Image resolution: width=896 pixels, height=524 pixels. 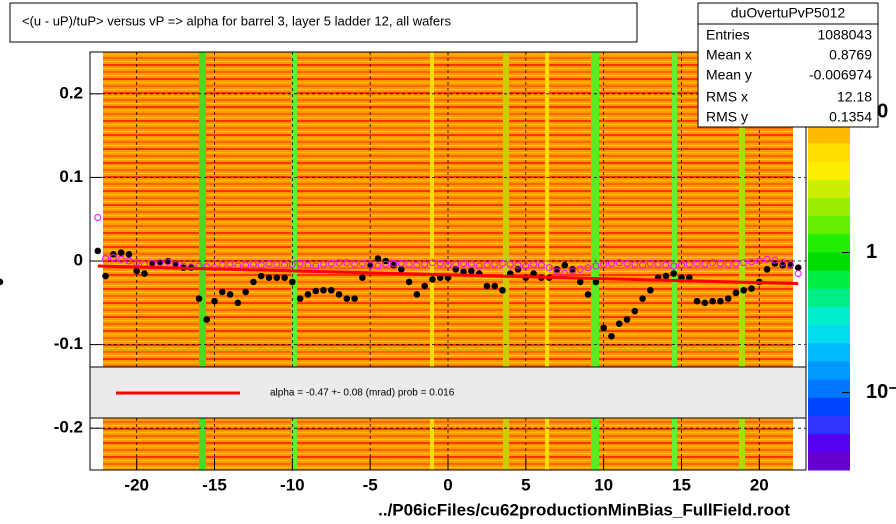 What do you see at coordinates (881, 392) in the screenshot?
I see `z-tick-label: 10⁻¹` at bounding box center [881, 392].